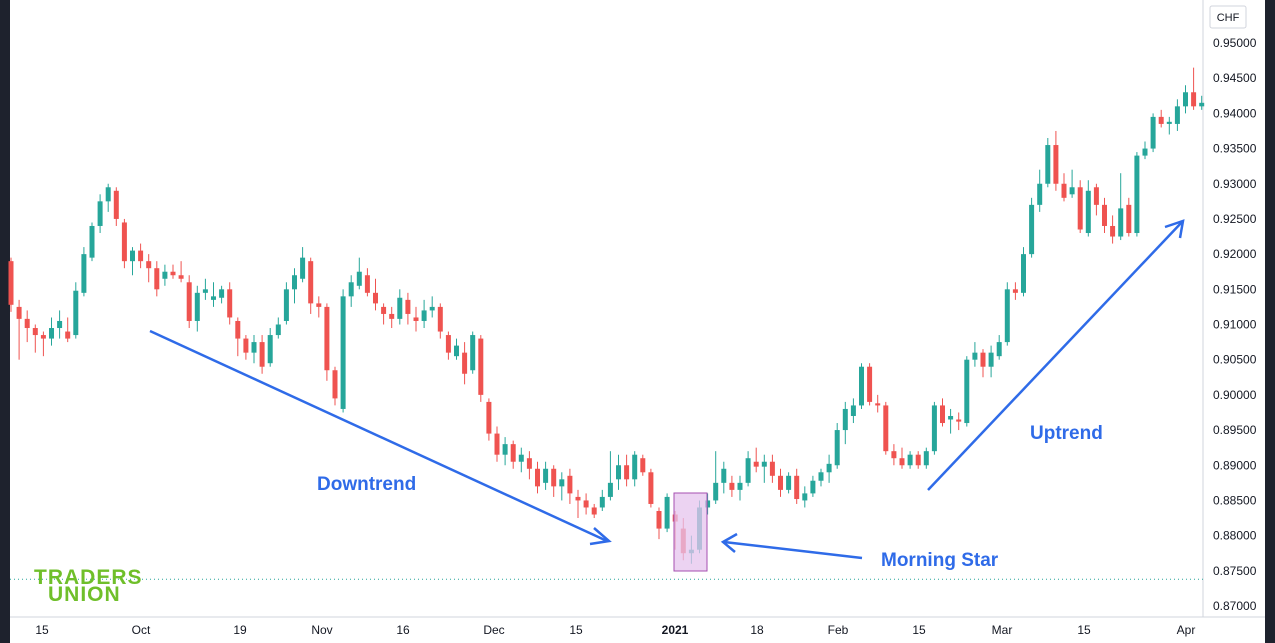 Image resolution: width=1275 pixels, height=643 pixels. Describe the element at coordinates (1235, 219) in the screenshot. I see `price-tick-label: 0.92500` at that location.